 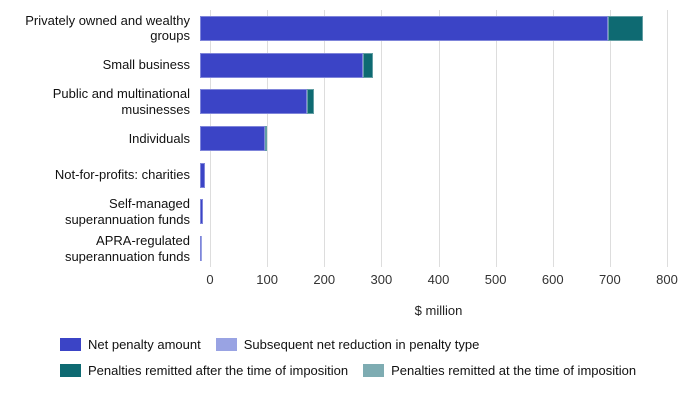 I want to click on category-label: Privately owned and wealthy groups, so click(x=100, y=29).